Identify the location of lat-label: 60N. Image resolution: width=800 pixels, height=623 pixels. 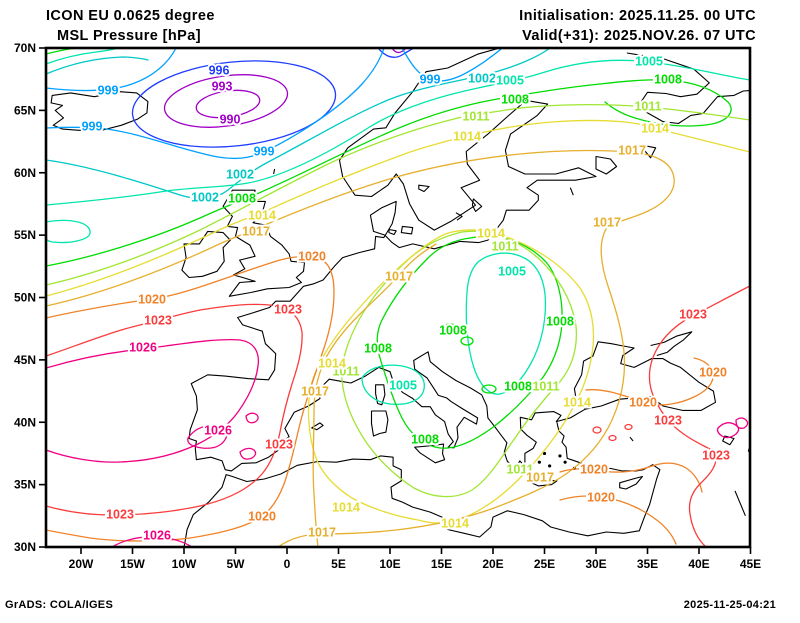
(25, 173).